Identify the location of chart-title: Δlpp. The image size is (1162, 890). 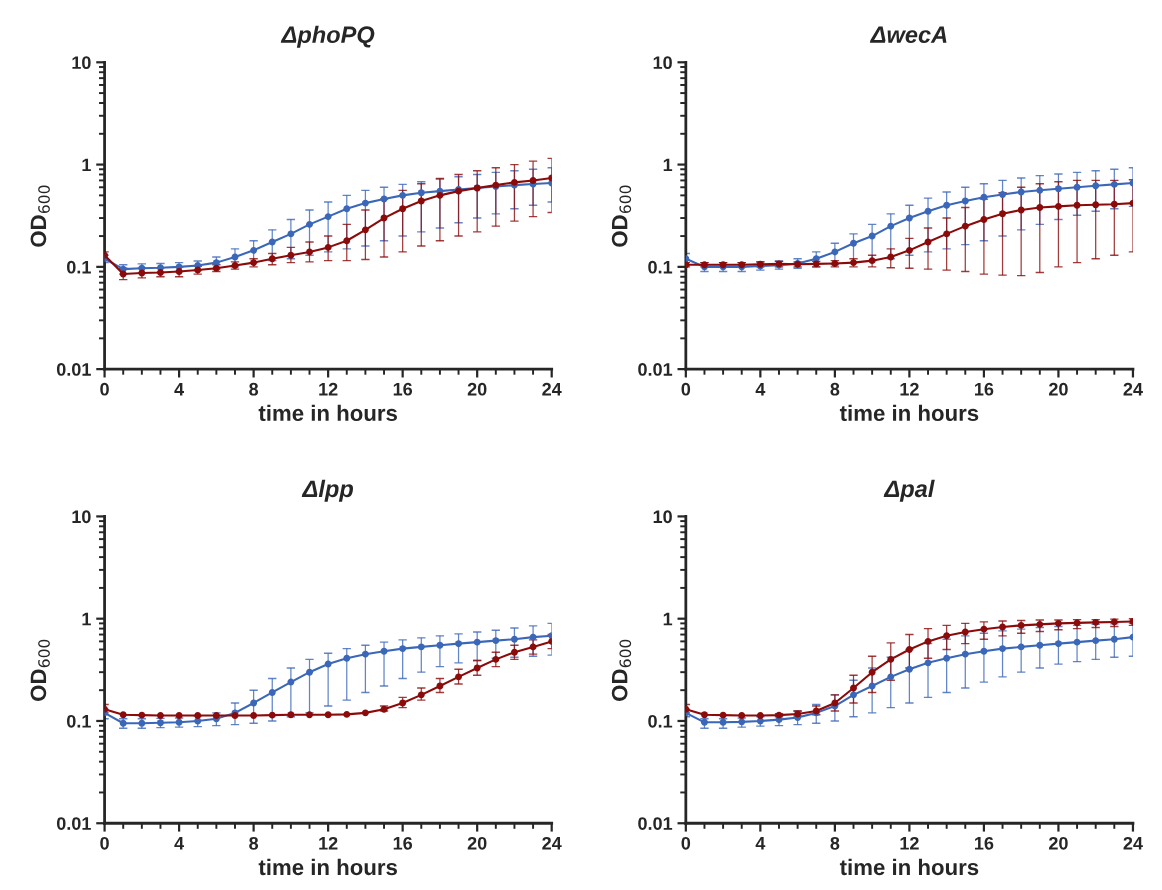
(327, 490).